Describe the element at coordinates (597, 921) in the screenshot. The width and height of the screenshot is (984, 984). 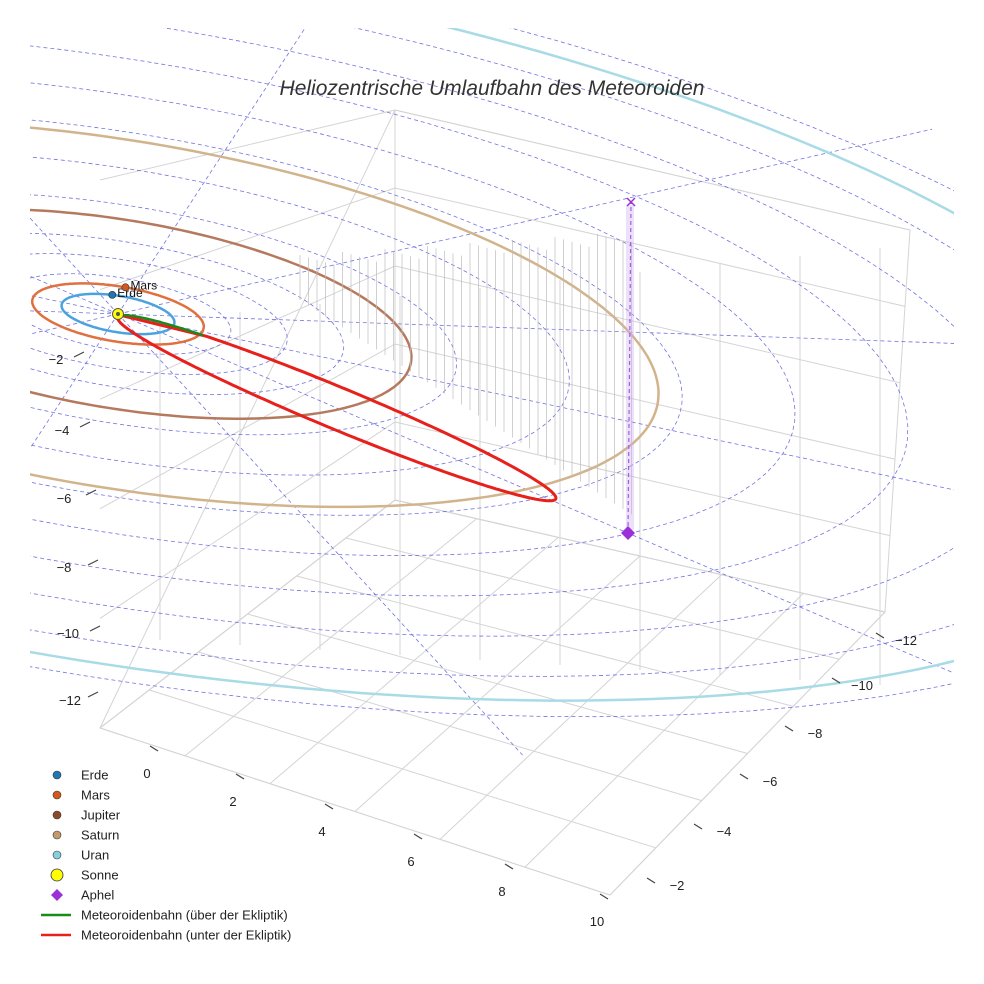
I see `x-tick-label: 10` at that location.